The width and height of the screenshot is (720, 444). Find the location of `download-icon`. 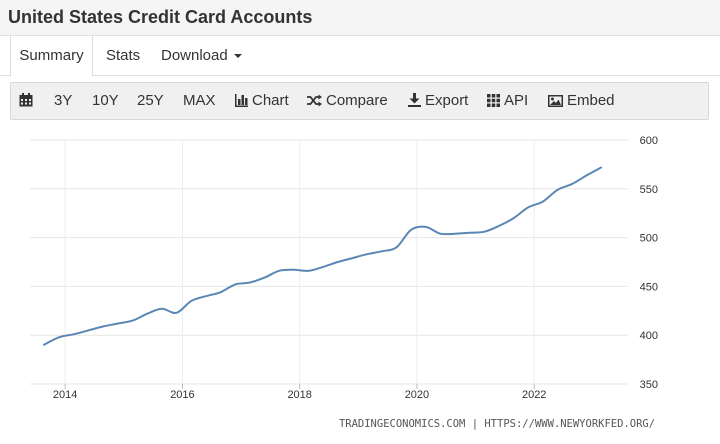

download-icon is located at coordinates (414, 100).